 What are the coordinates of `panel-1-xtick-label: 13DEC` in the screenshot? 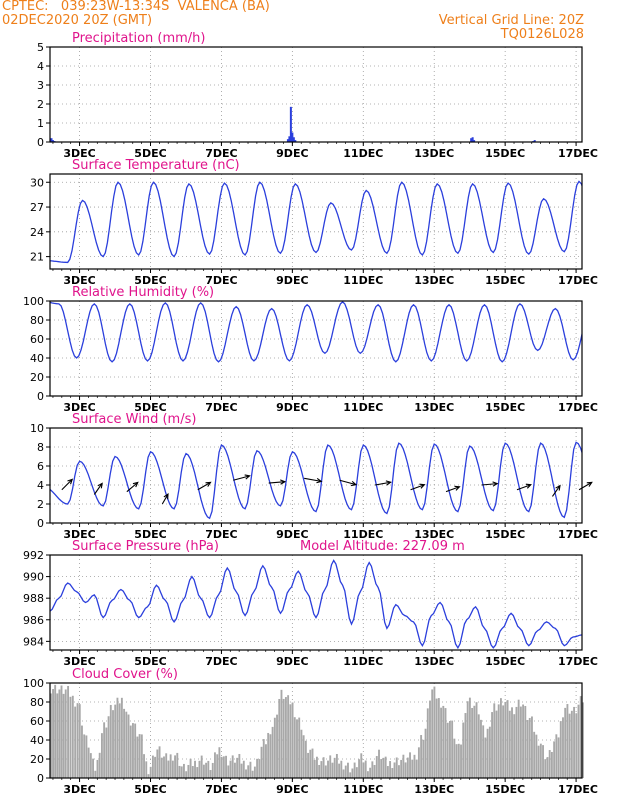 It's located at (434, 280).